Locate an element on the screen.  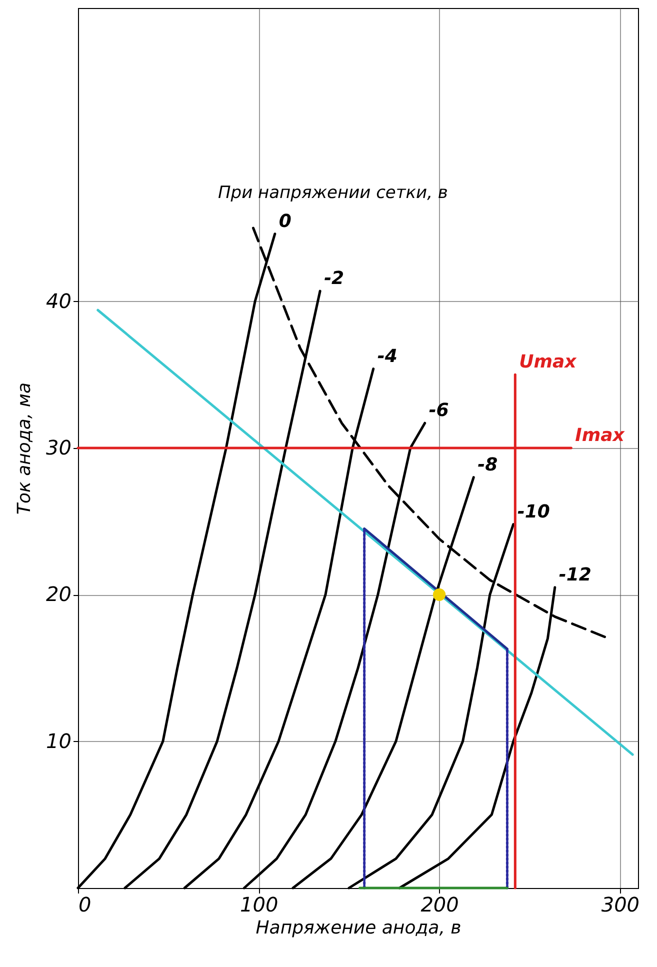
y-tick-label: 40 is located at coordinates (59, 300).